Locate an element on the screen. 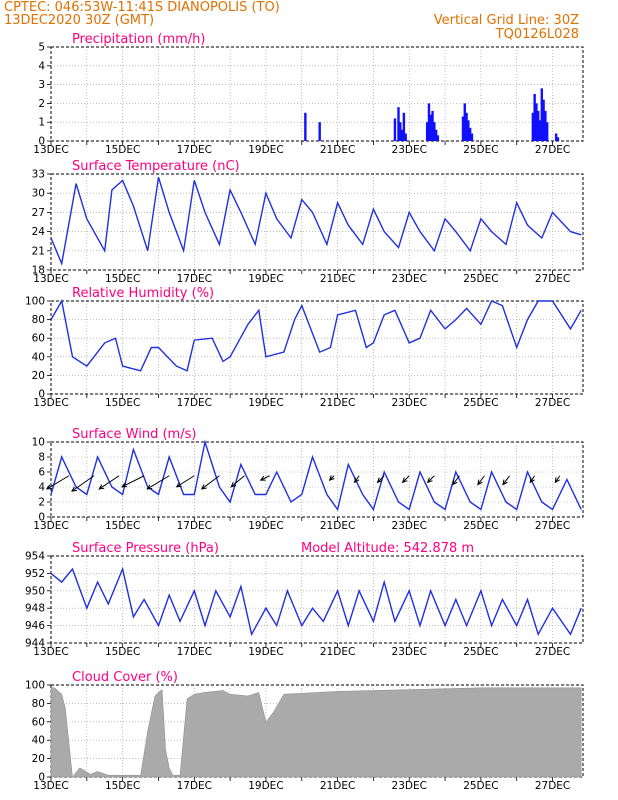 The image size is (618, 800). x-tick-label-wind: 27DEC is located at coordinates (552, 526).